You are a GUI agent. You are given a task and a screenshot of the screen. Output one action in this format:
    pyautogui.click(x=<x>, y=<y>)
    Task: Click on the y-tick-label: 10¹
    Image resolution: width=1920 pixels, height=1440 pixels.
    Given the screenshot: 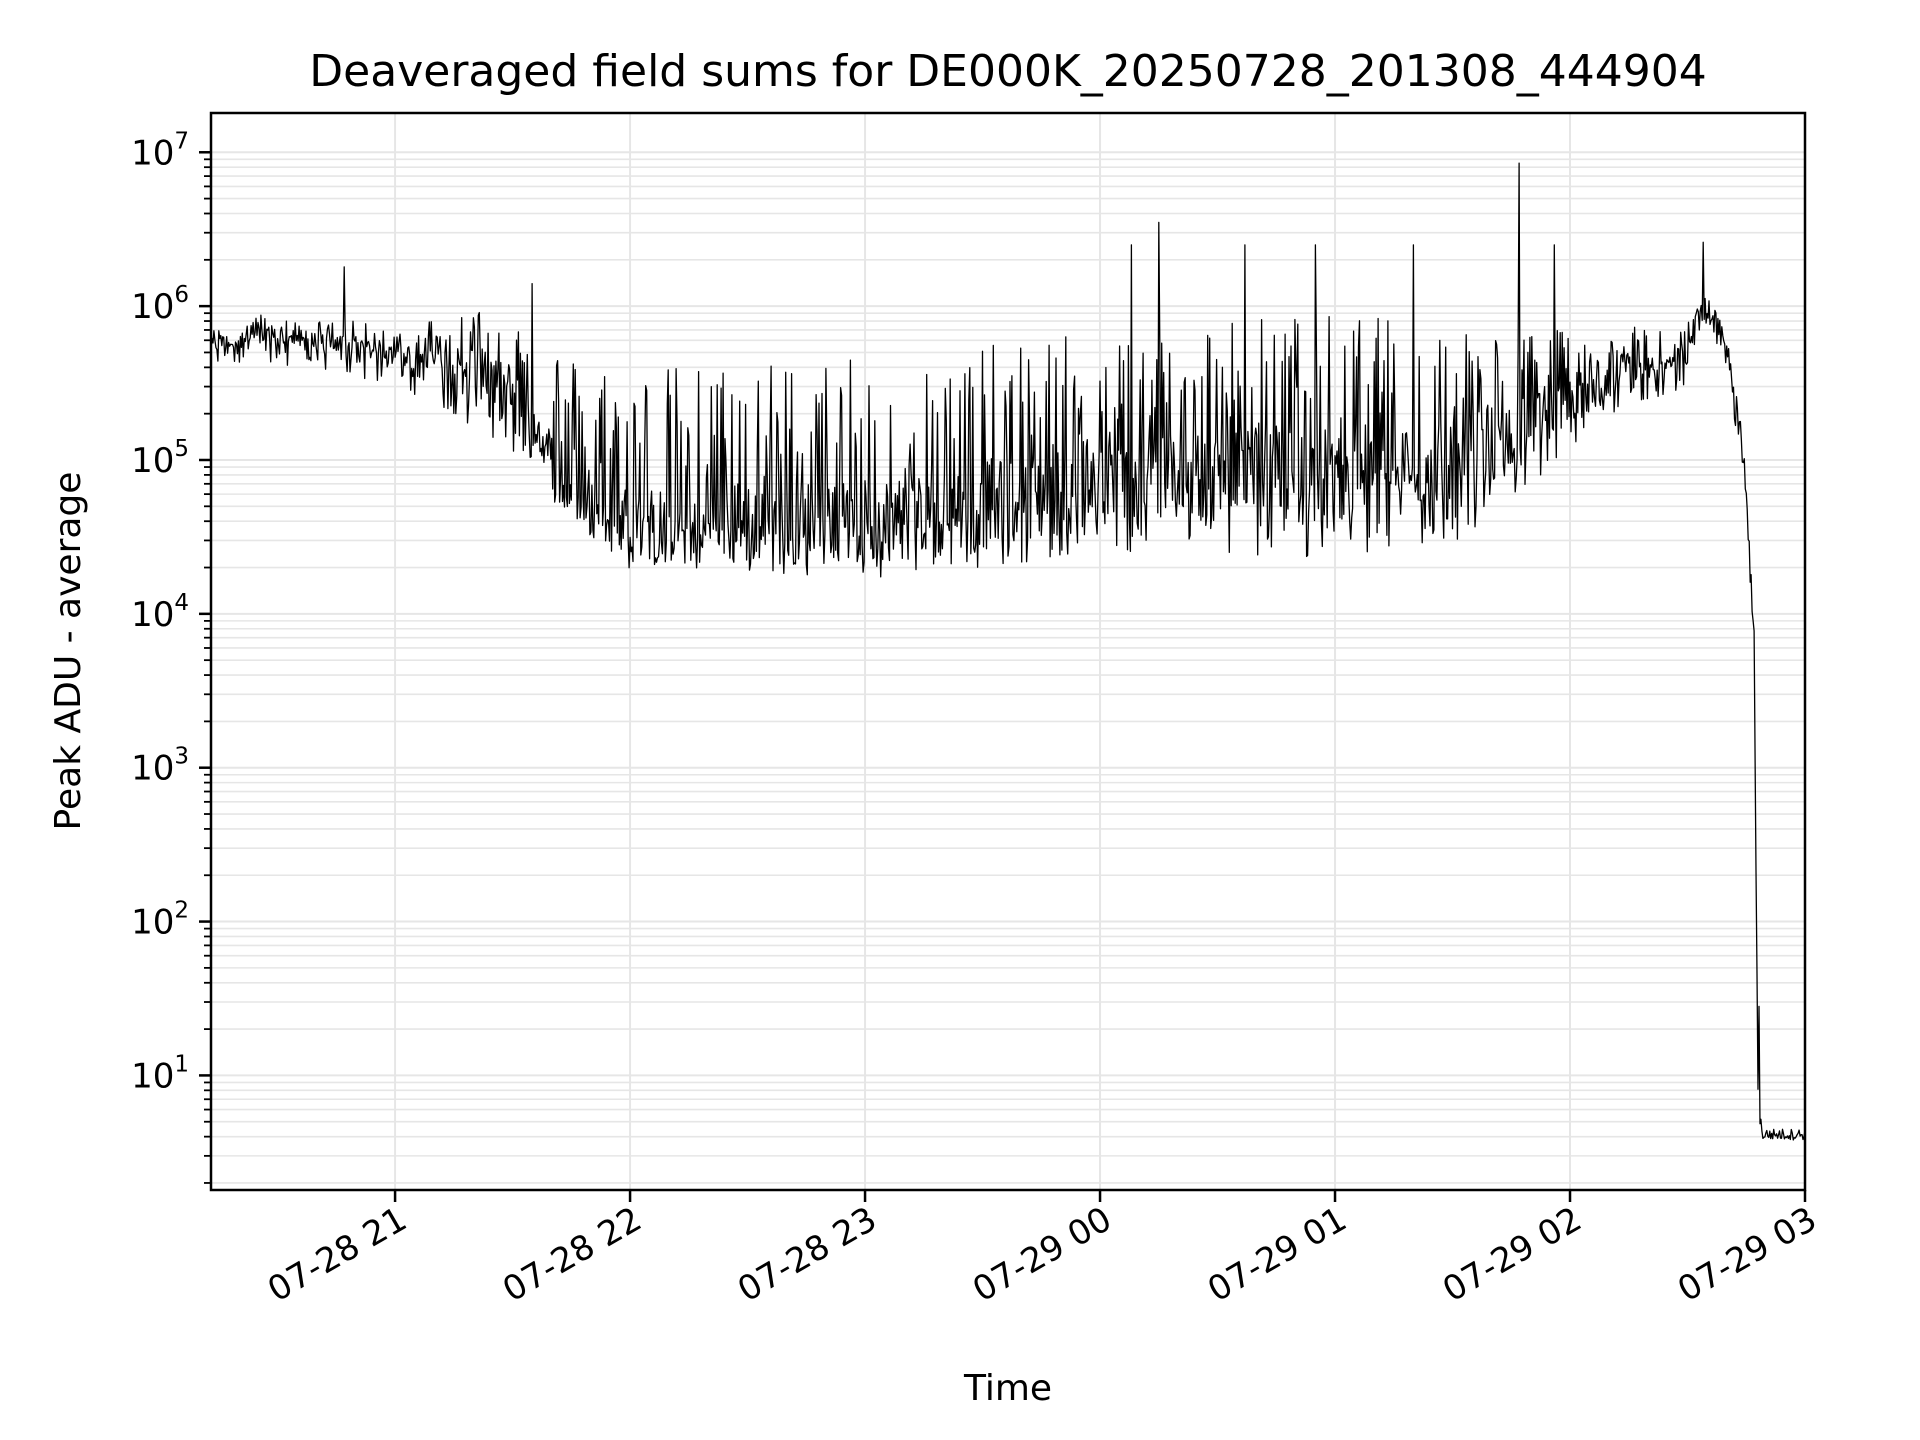 What is the action you would take?
    pyautogui.click(x=160, y=1073)
    